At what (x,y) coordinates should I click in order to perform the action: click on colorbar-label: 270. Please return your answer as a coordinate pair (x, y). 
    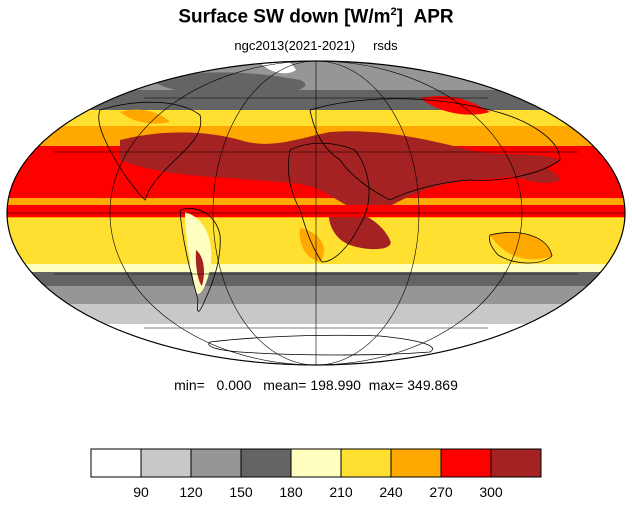
    Looking at the image, I should click on (441, 492).